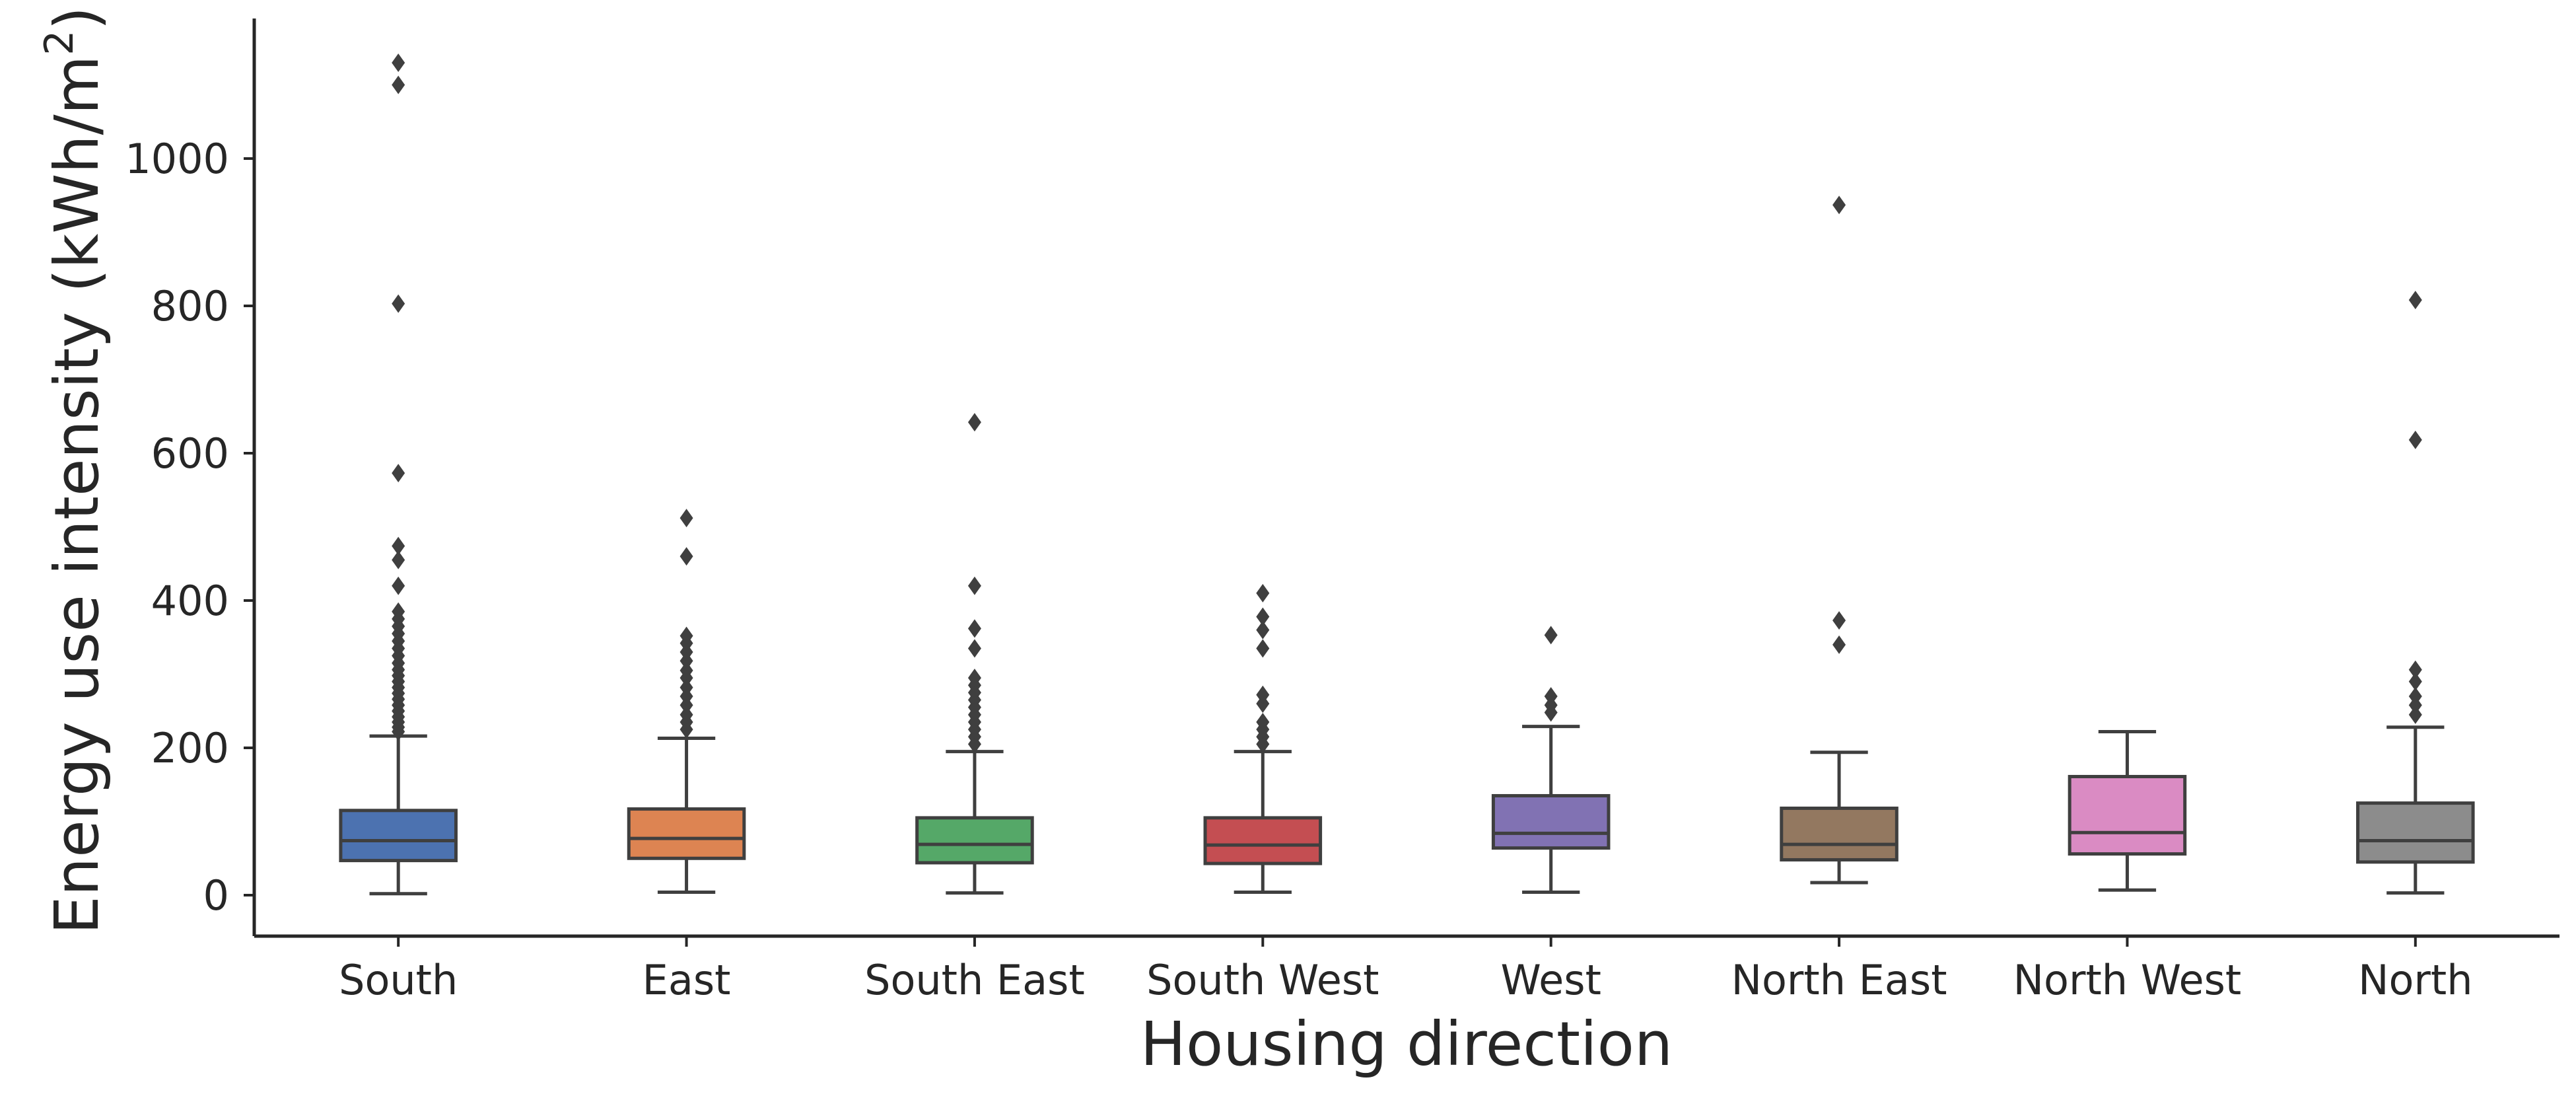  I want to click on x-tick-label: South East, so click(975, 980).